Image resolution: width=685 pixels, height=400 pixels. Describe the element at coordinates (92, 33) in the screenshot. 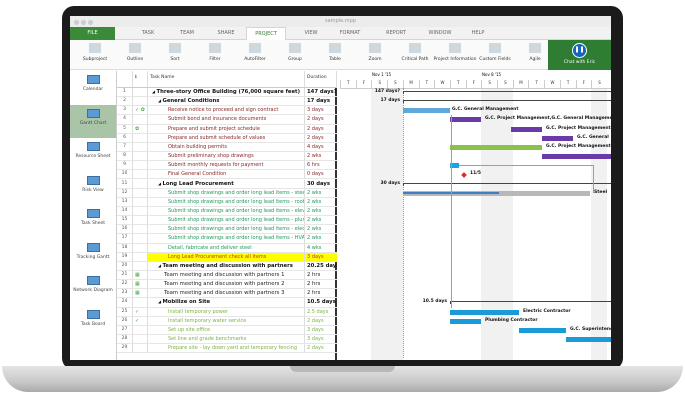

I see `tab-file: FILE` at that location.